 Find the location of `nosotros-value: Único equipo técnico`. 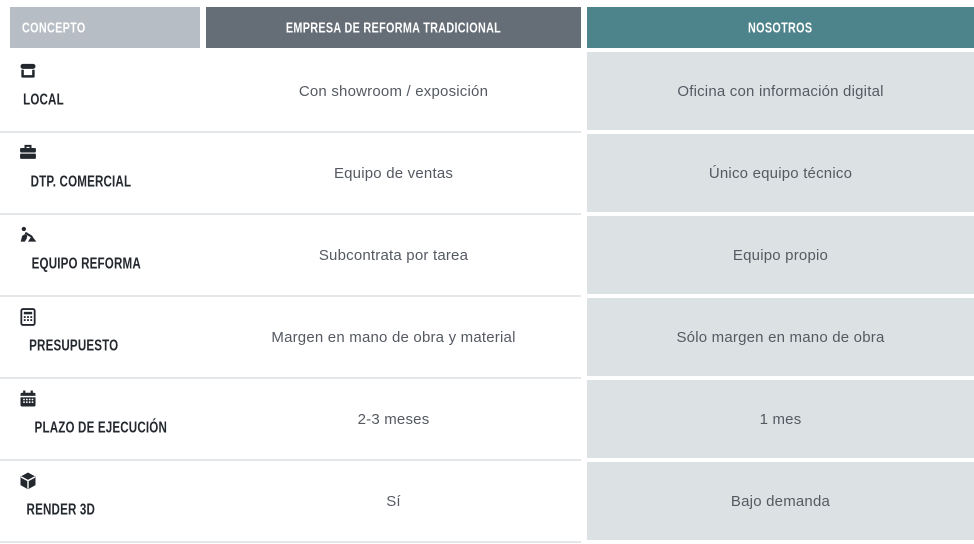

nosotros-value: Único equipo técnico is located at coordinates (780, 173).